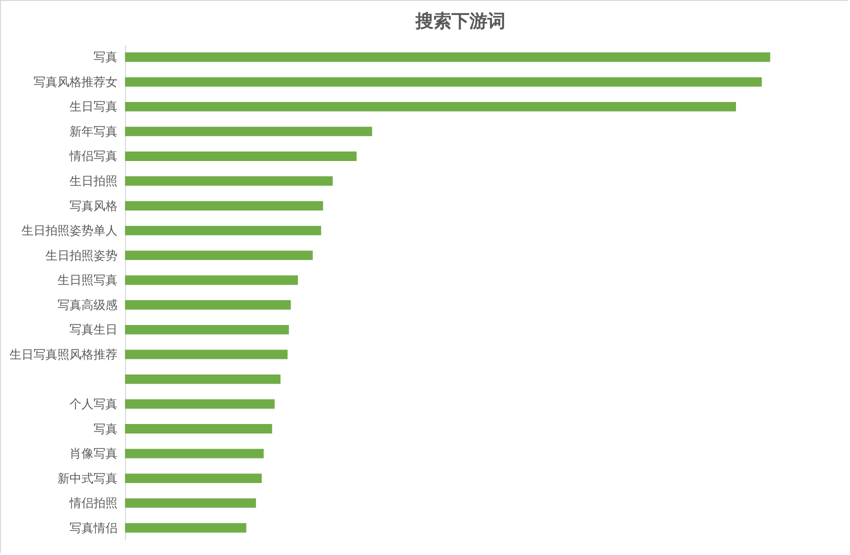 The height and width of the screenshot is (555, 850). What do you see at coordinates (93, 156) in the screenshot?
I see `y-tick-label: 情侣写真` at bounding box center [93, 156].